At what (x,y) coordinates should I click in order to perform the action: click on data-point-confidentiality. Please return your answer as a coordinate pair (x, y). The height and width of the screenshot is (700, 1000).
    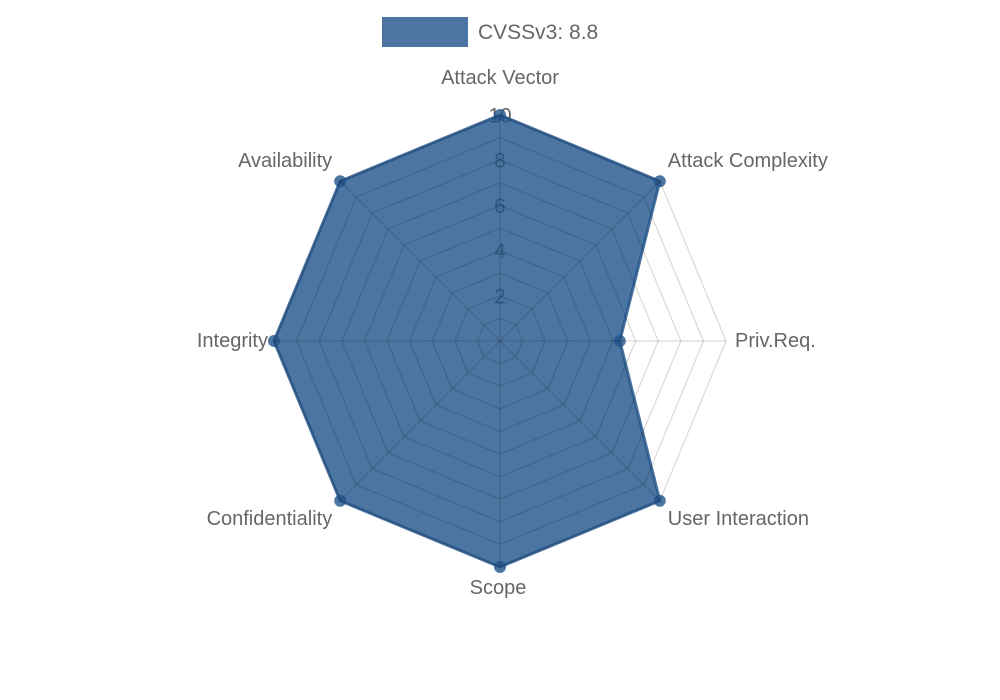
    Looking at the image, I should click on (340, 500).